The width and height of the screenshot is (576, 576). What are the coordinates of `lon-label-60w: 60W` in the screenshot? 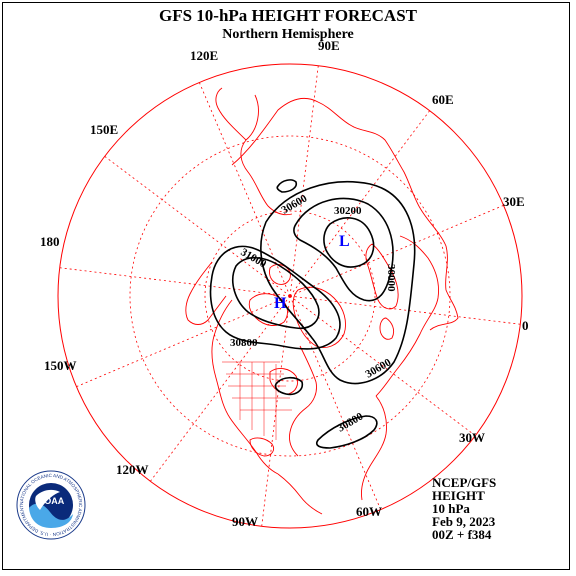 It's located at (369, 511).